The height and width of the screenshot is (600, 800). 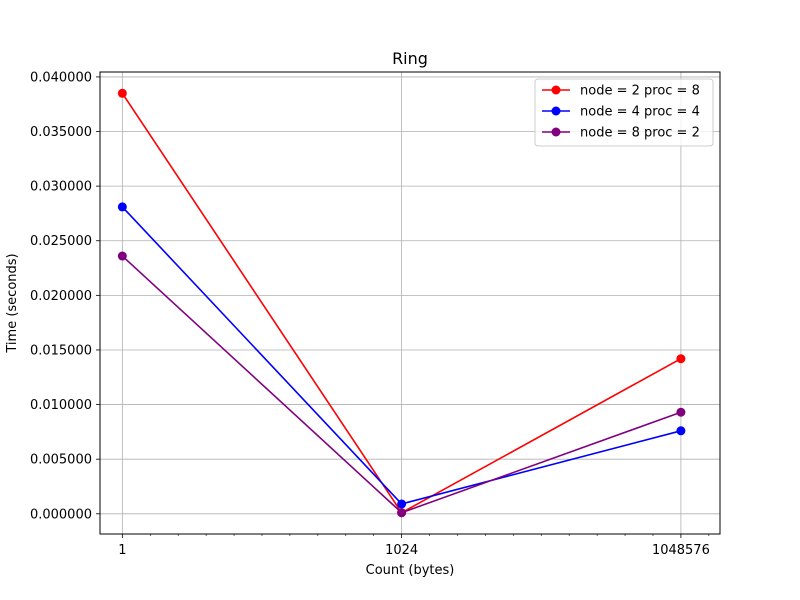 What do you see at coordinates (410, 58) in the screenshot?
I see `chart-title: Ring` at bounding box center [410, 58].